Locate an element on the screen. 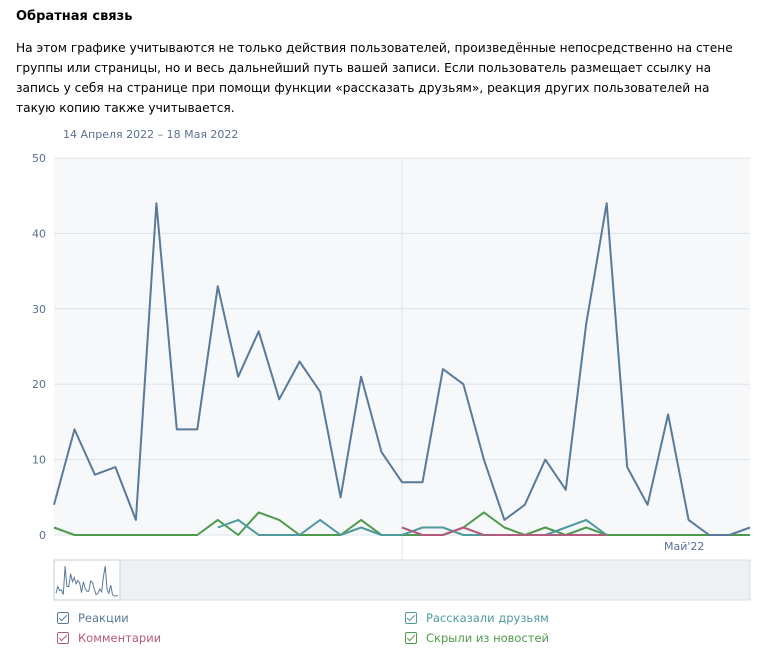  legend-item-hidden: Скрыли из новостей is located at coordinates (477, 638).